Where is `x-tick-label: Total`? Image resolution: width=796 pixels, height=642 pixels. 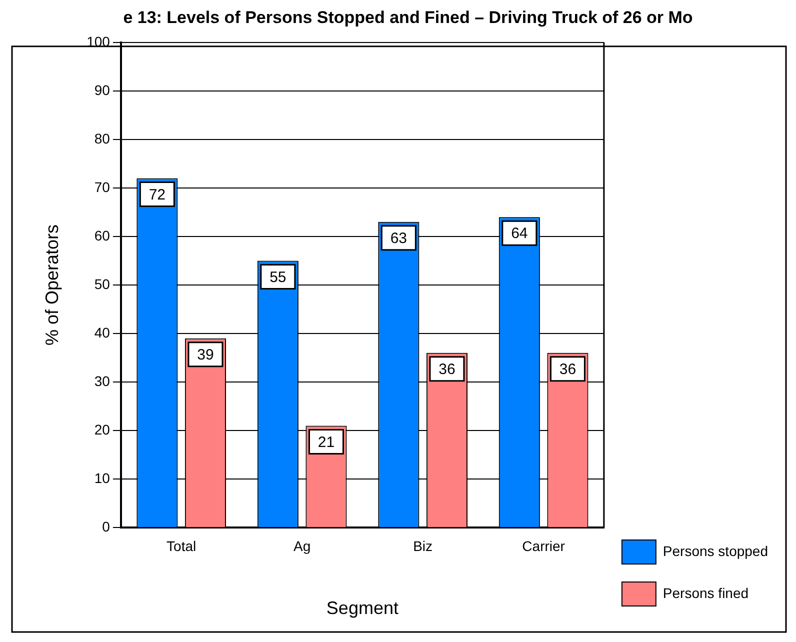 x-tick-label: Total is located at coordinates (181, 546).